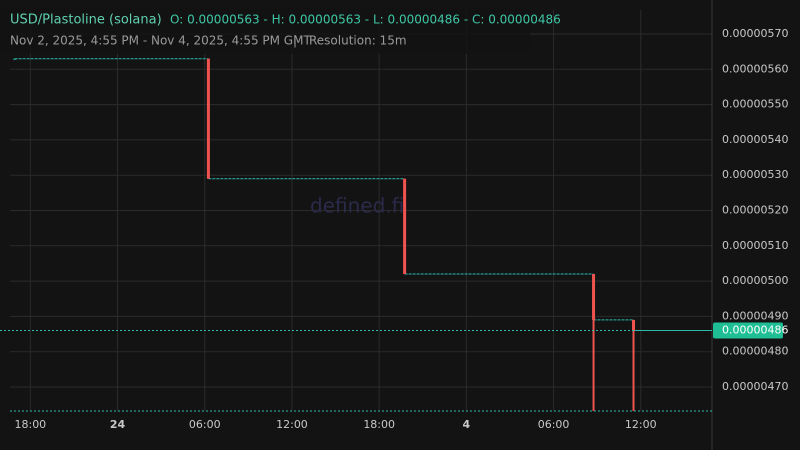 The height and width of the screenshot is (450, 800). What do you see at coordinates (86, 20) in the screenshot?
I see `chart-title: USD/Plastoline (solana)` at bounding box center [86, 20].